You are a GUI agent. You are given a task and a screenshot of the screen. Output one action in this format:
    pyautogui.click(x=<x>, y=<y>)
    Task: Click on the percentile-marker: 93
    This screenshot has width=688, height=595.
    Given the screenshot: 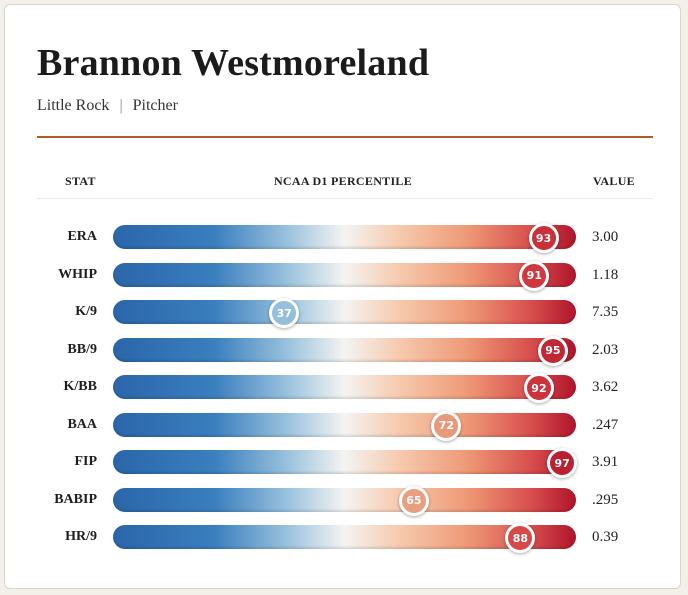 What is the action you would take?
    pyautogui.click(x=543, y=238)
    